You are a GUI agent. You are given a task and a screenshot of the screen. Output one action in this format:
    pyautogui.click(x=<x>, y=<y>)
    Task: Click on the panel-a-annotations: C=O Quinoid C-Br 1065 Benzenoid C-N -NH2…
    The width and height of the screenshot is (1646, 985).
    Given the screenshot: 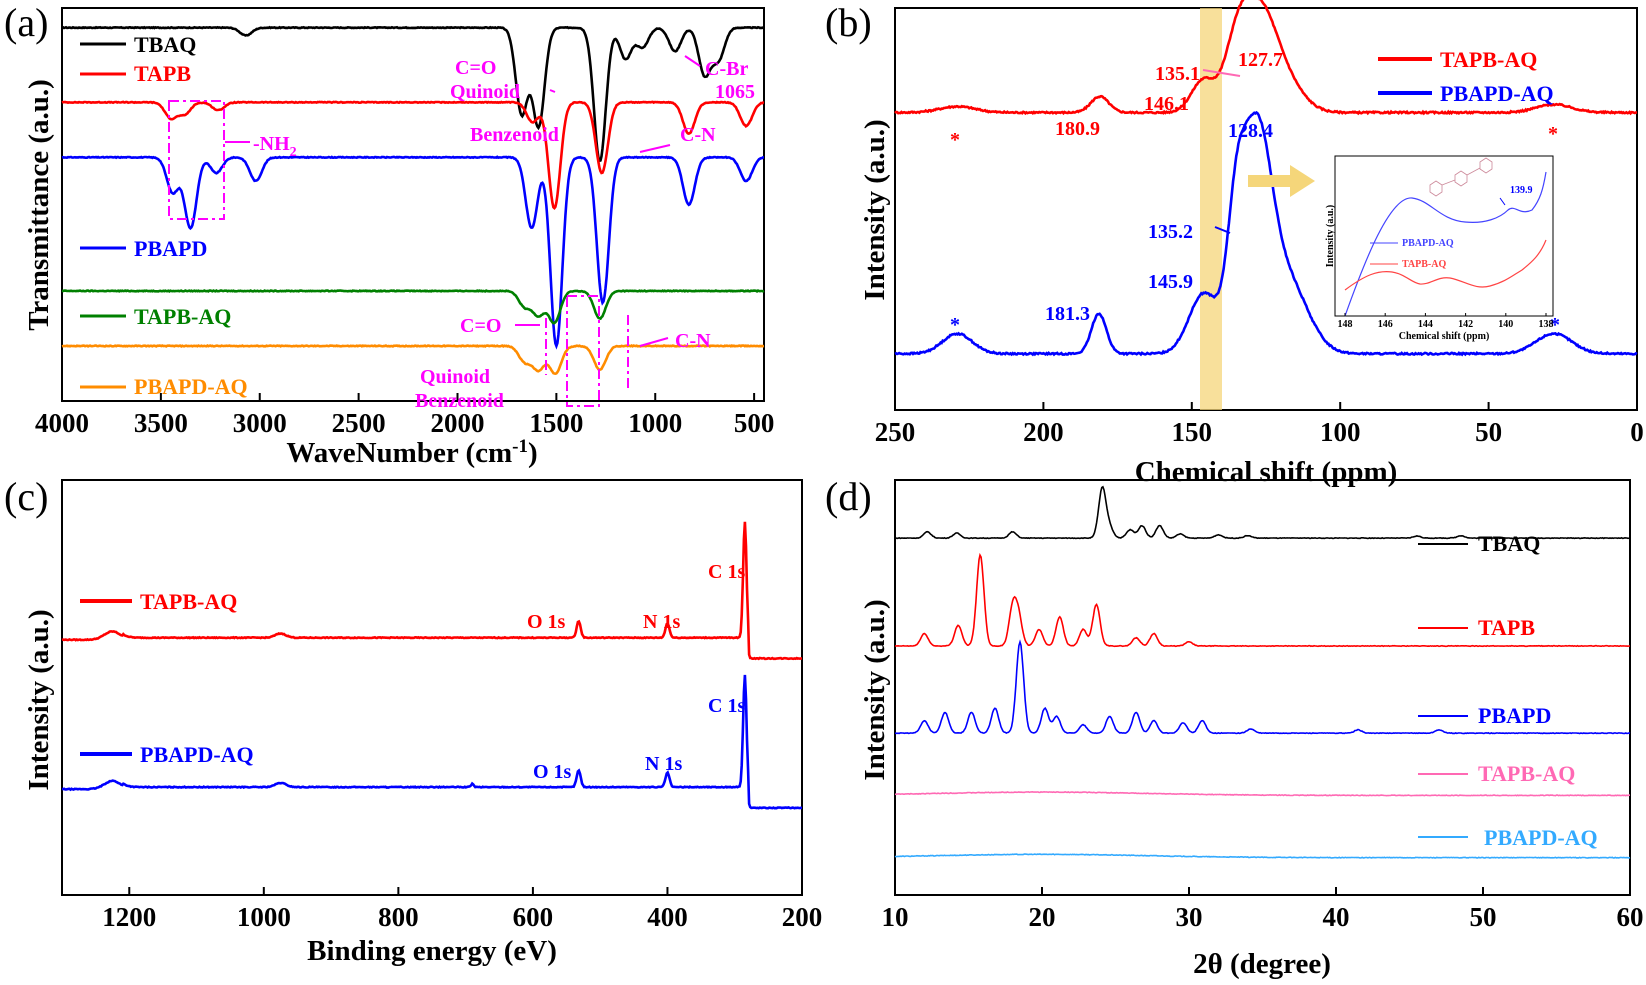 What is the action you would take?
    pyautogui.click(x=504, y=234)
    